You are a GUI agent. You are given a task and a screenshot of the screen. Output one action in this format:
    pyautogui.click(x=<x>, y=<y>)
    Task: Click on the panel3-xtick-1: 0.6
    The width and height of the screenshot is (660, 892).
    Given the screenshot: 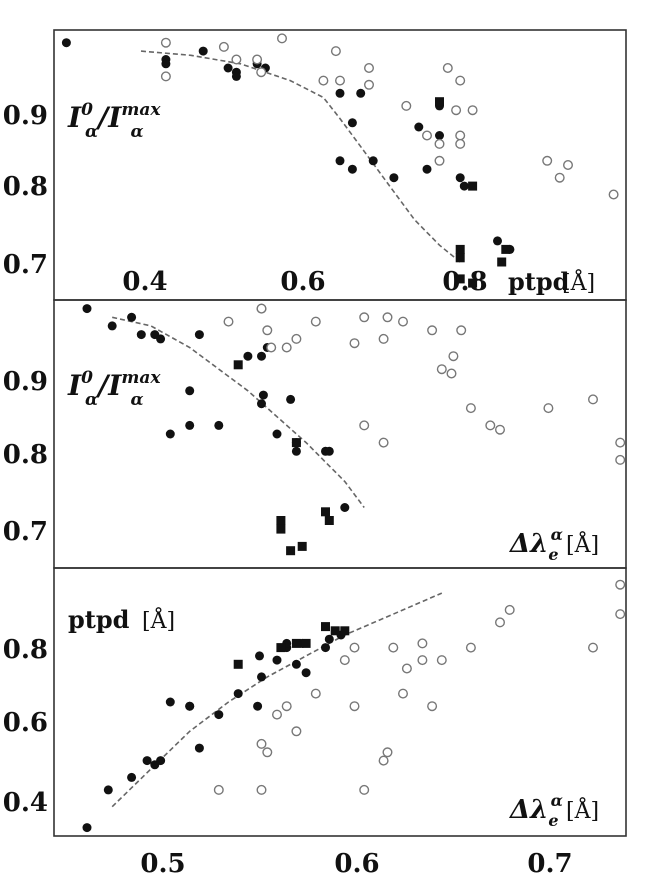 What is the action you would take?
    pyautogui.click(x=356, y=864)
    